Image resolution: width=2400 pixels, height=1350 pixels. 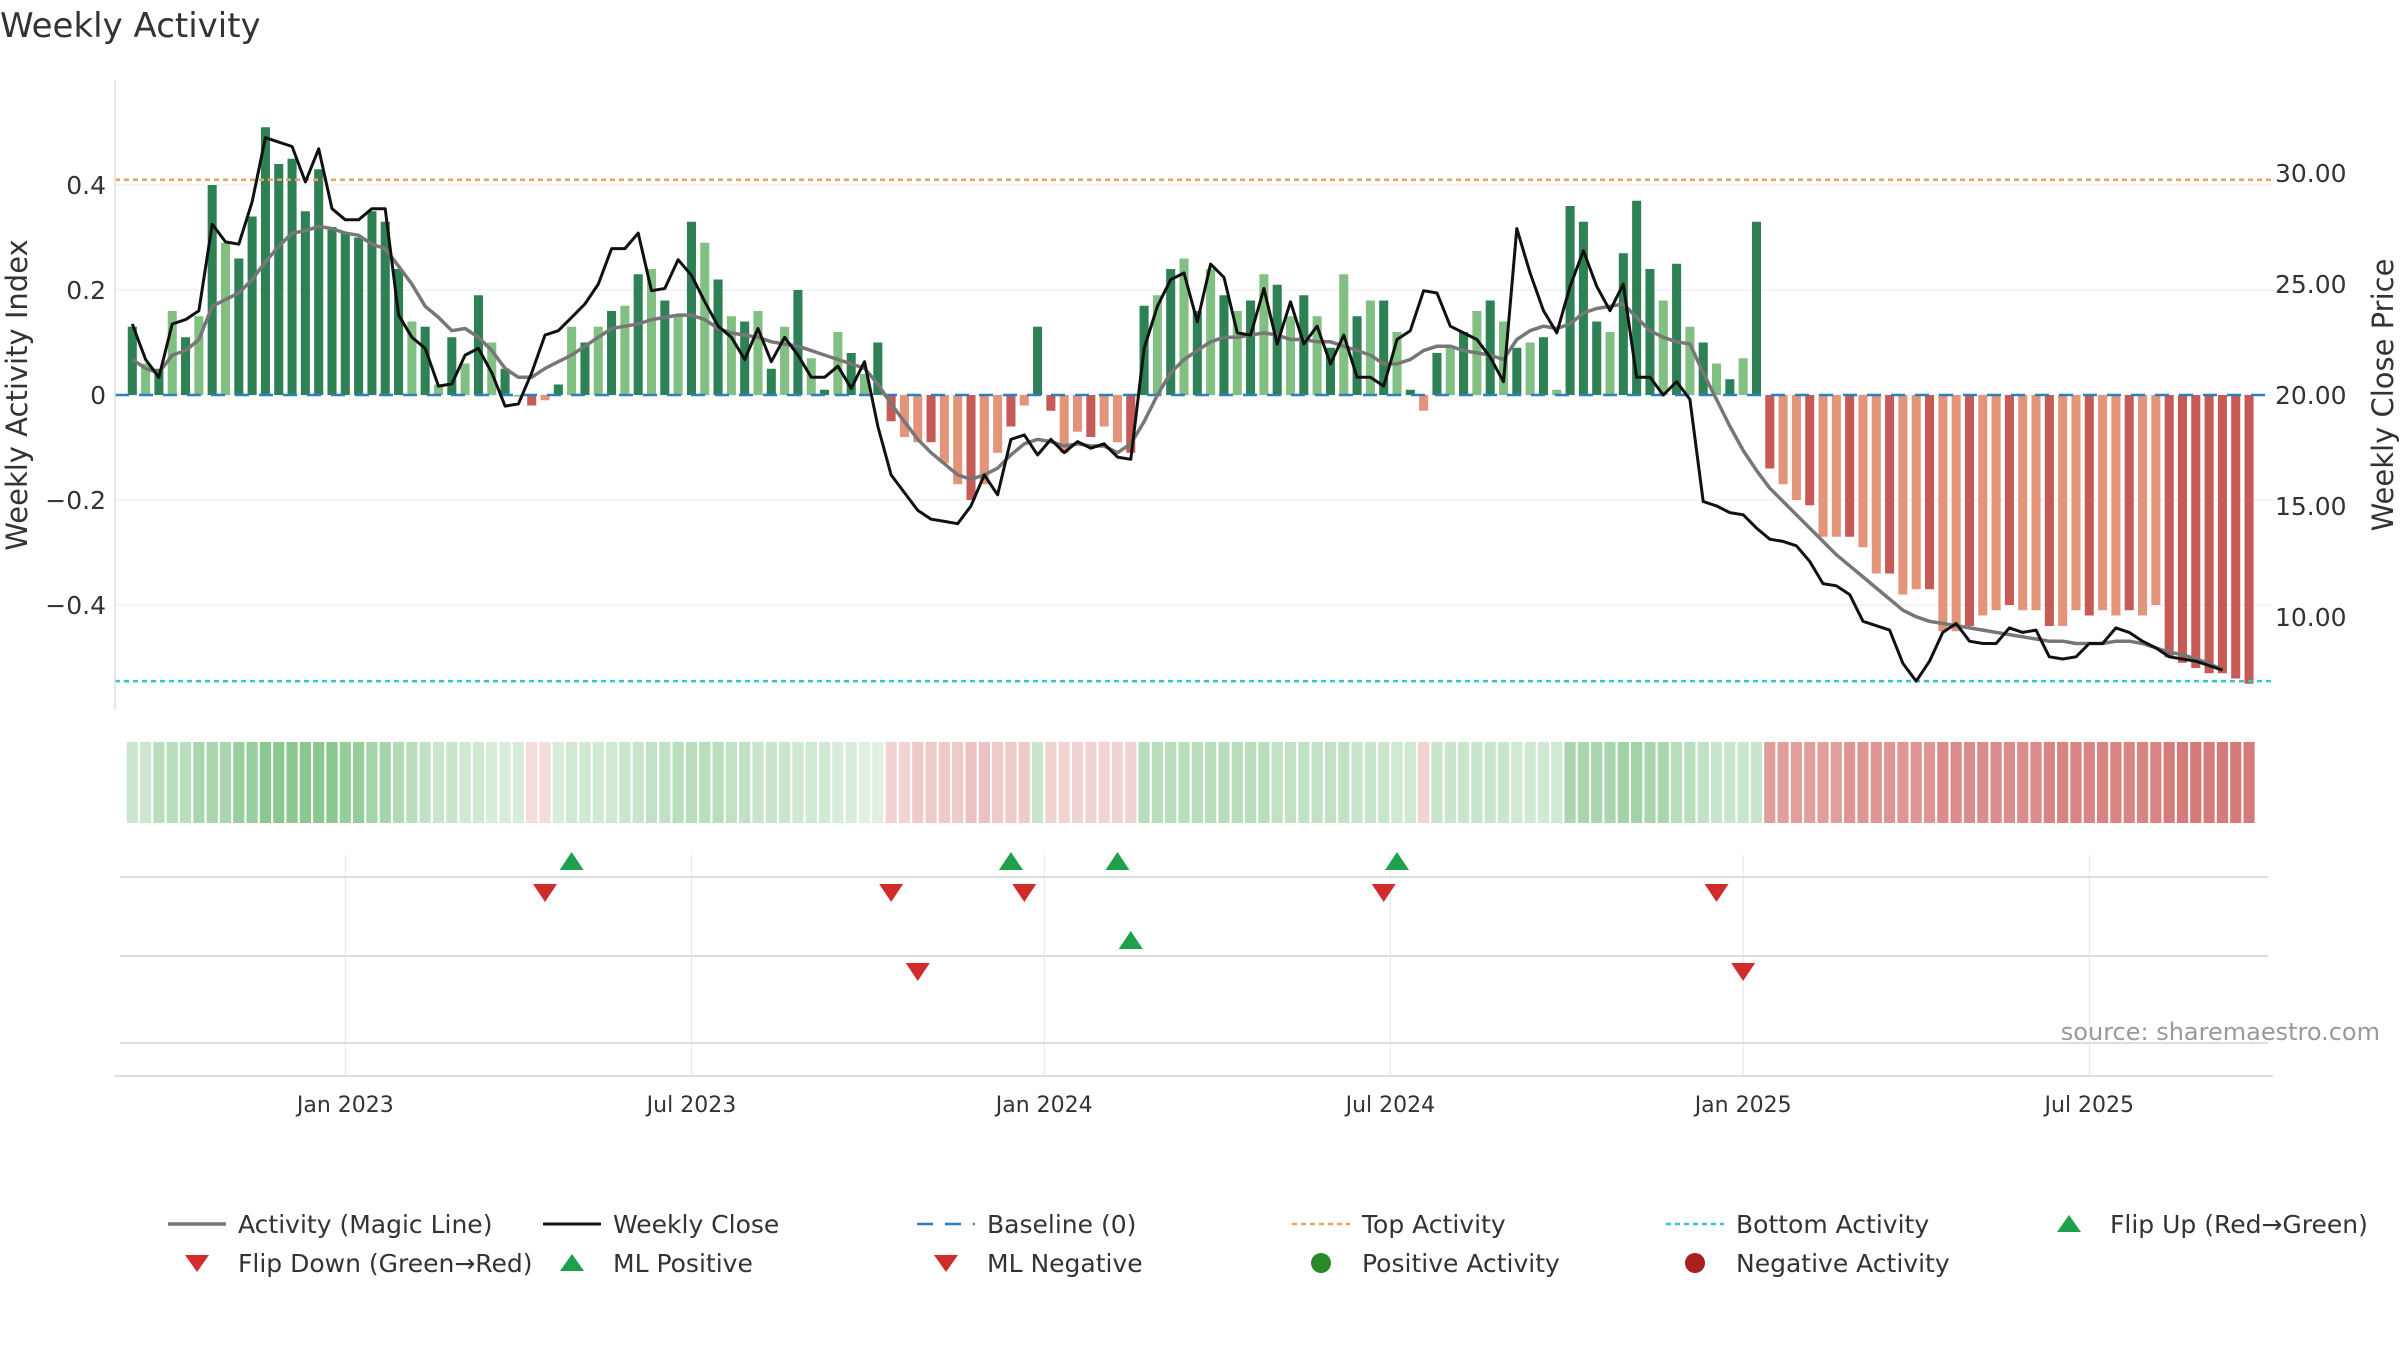 What do you see at coordinates (2311, 395) in the screenshot?
I see `y2-tick-label: 20.00` at bounding box center [2311, 395].